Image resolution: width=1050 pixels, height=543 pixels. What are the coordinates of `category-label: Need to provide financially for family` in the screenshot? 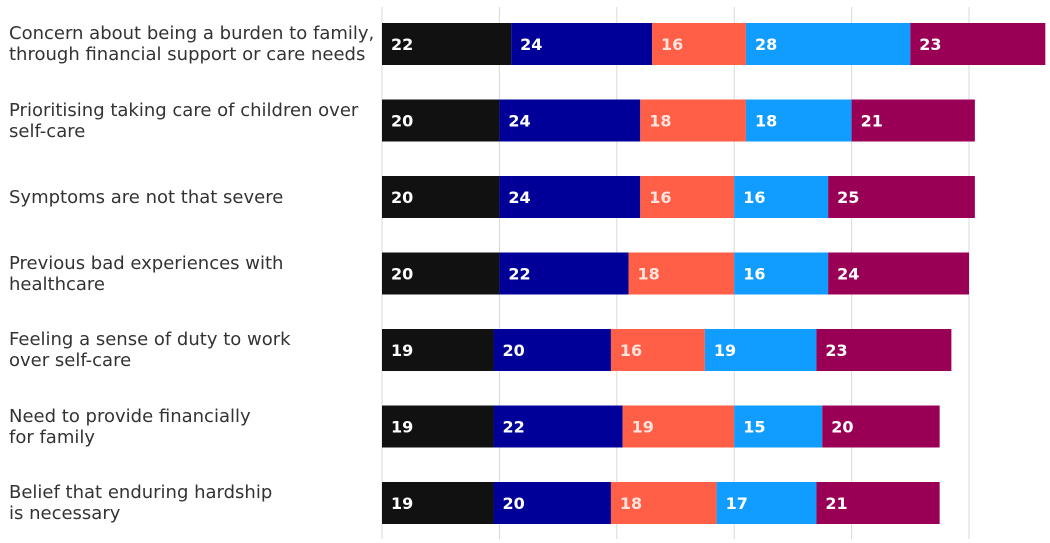 It's located at (130, 426).